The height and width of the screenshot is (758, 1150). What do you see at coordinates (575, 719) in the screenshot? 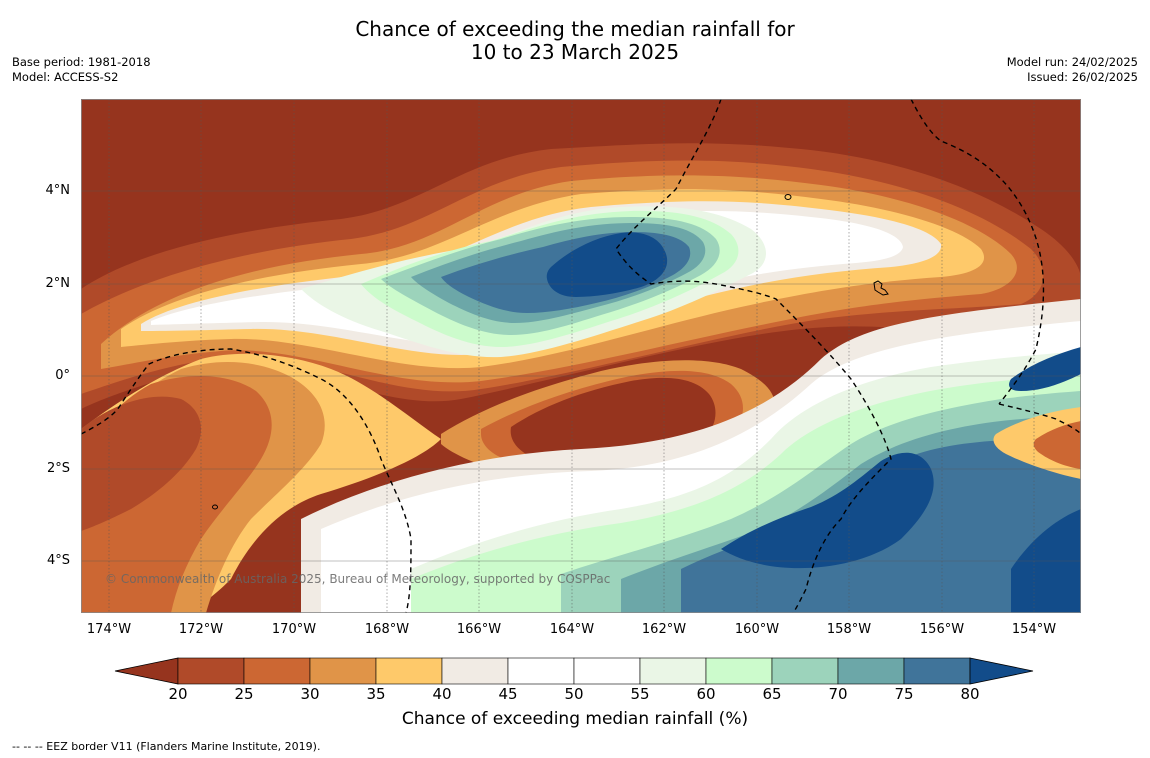
I see `colorbar-title: Chance of exceeding median rainfall (%)` at bounding box center [575, 719].